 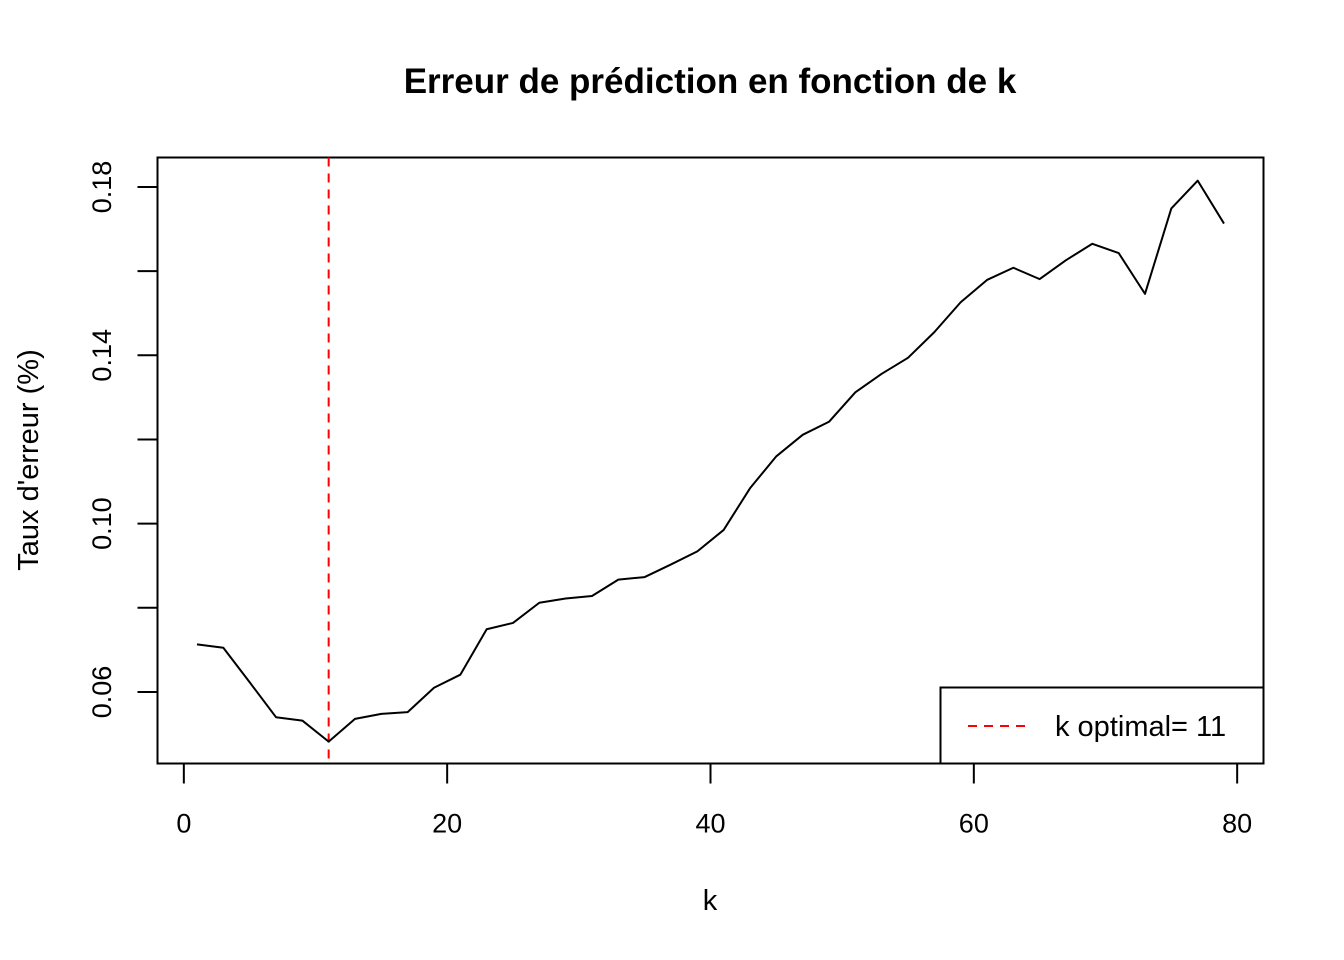 I want to click on legend-box, so click(x=1102, y=725).